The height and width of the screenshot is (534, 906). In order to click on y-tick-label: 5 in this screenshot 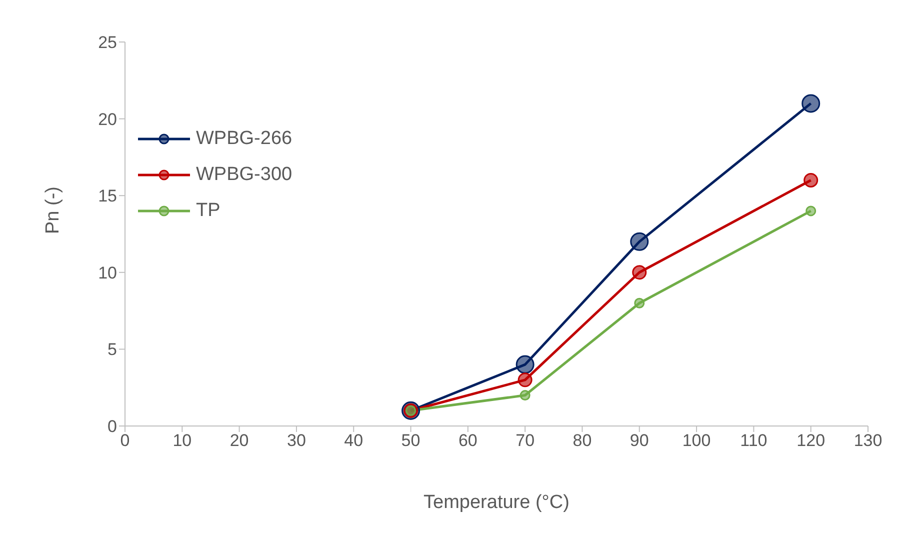, I will do `click(112, 350)`.